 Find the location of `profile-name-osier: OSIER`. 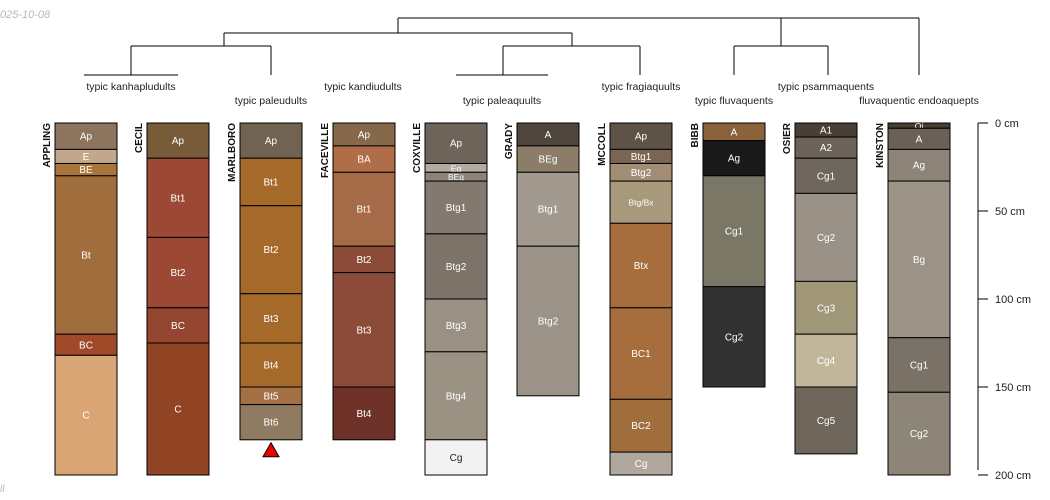

profile-name-osier: OSIER is located at coordinates (787, 138).